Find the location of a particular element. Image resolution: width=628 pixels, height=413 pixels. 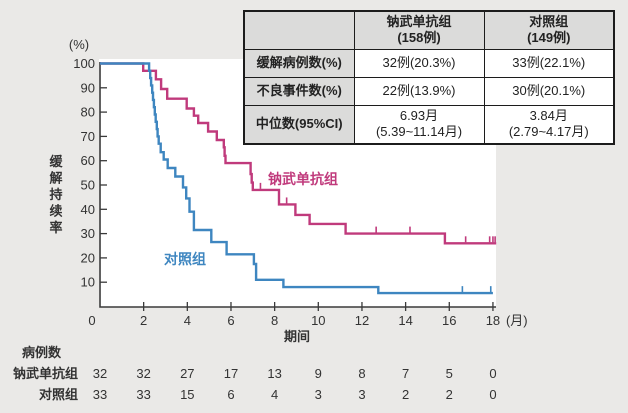

y-axis-title-char: 缓 is located at coordinates (56, 161).